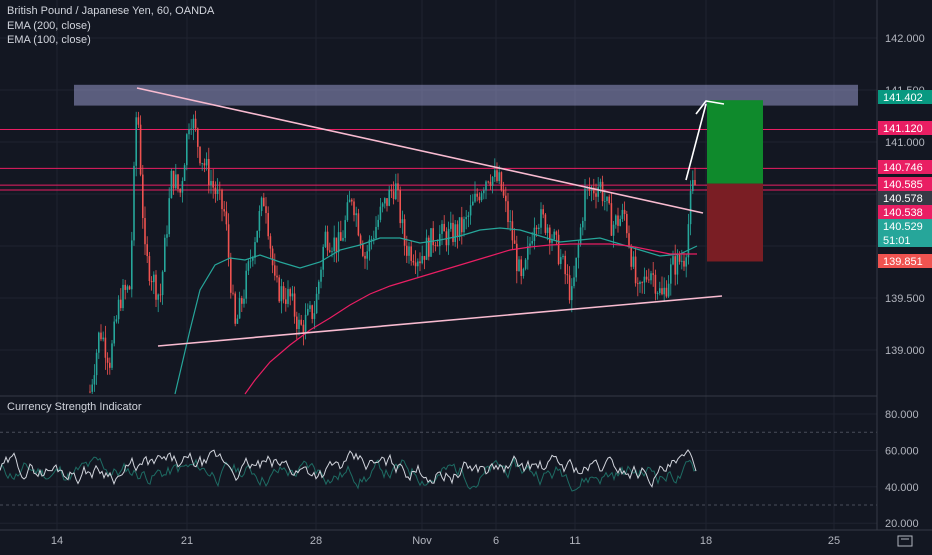  I want to click on osc-tick-label: 60.000, so click(902, 451).